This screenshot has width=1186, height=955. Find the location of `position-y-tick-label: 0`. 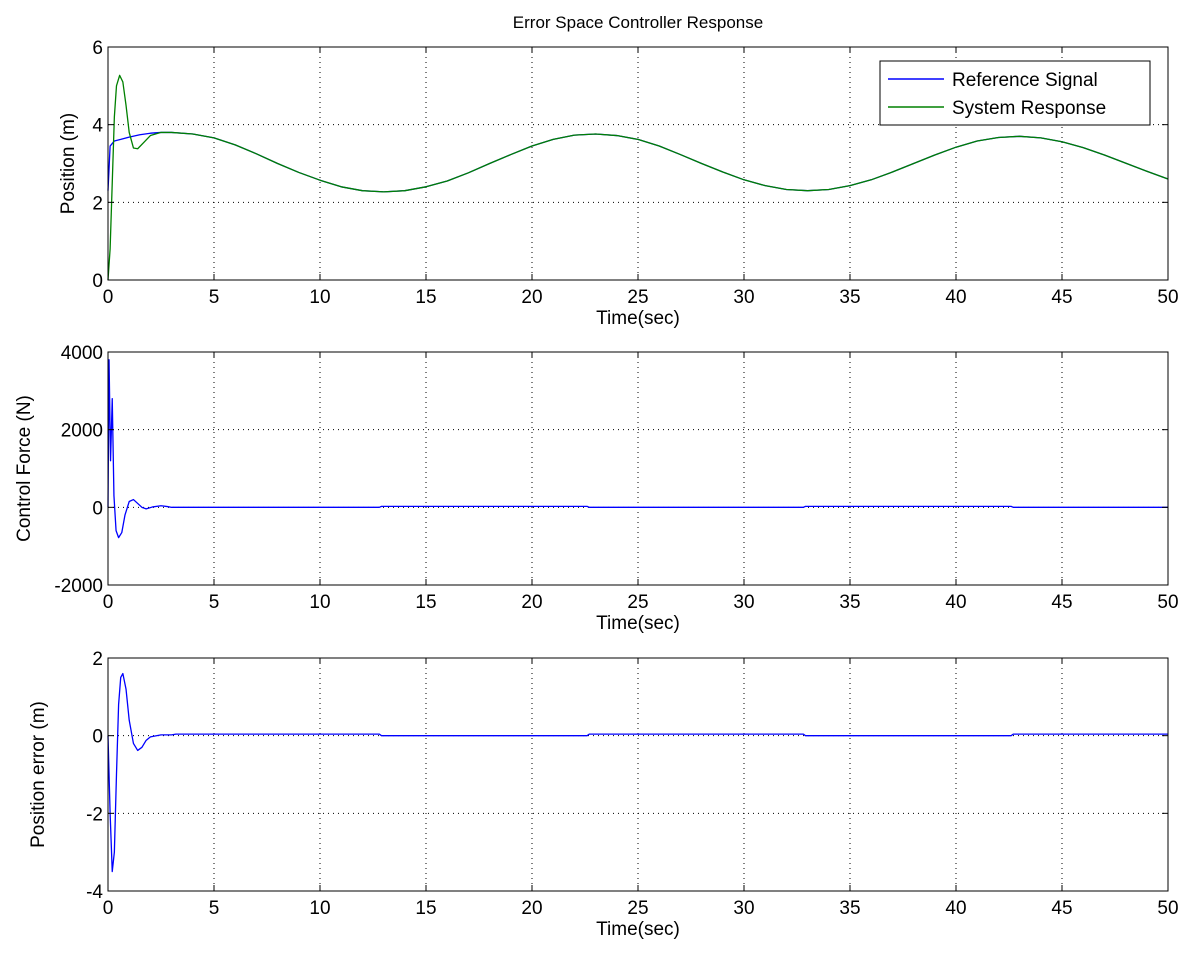

position-y-tick-label: 0 is located at coordinates (97, 281).